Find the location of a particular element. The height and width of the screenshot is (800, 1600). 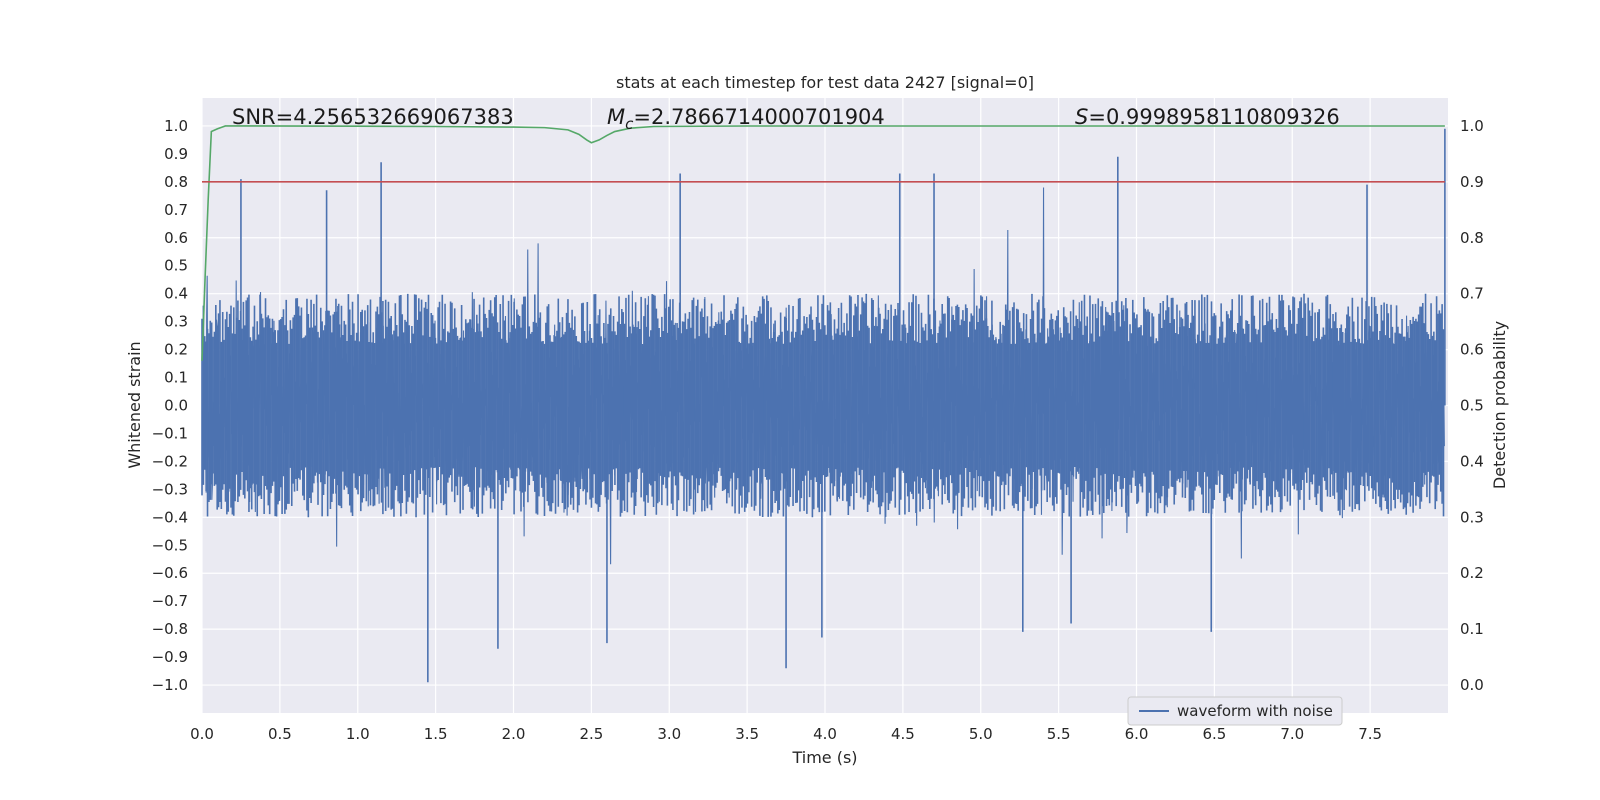

y-tick-label-left: 0.9 is located at coordinates (176, 154).